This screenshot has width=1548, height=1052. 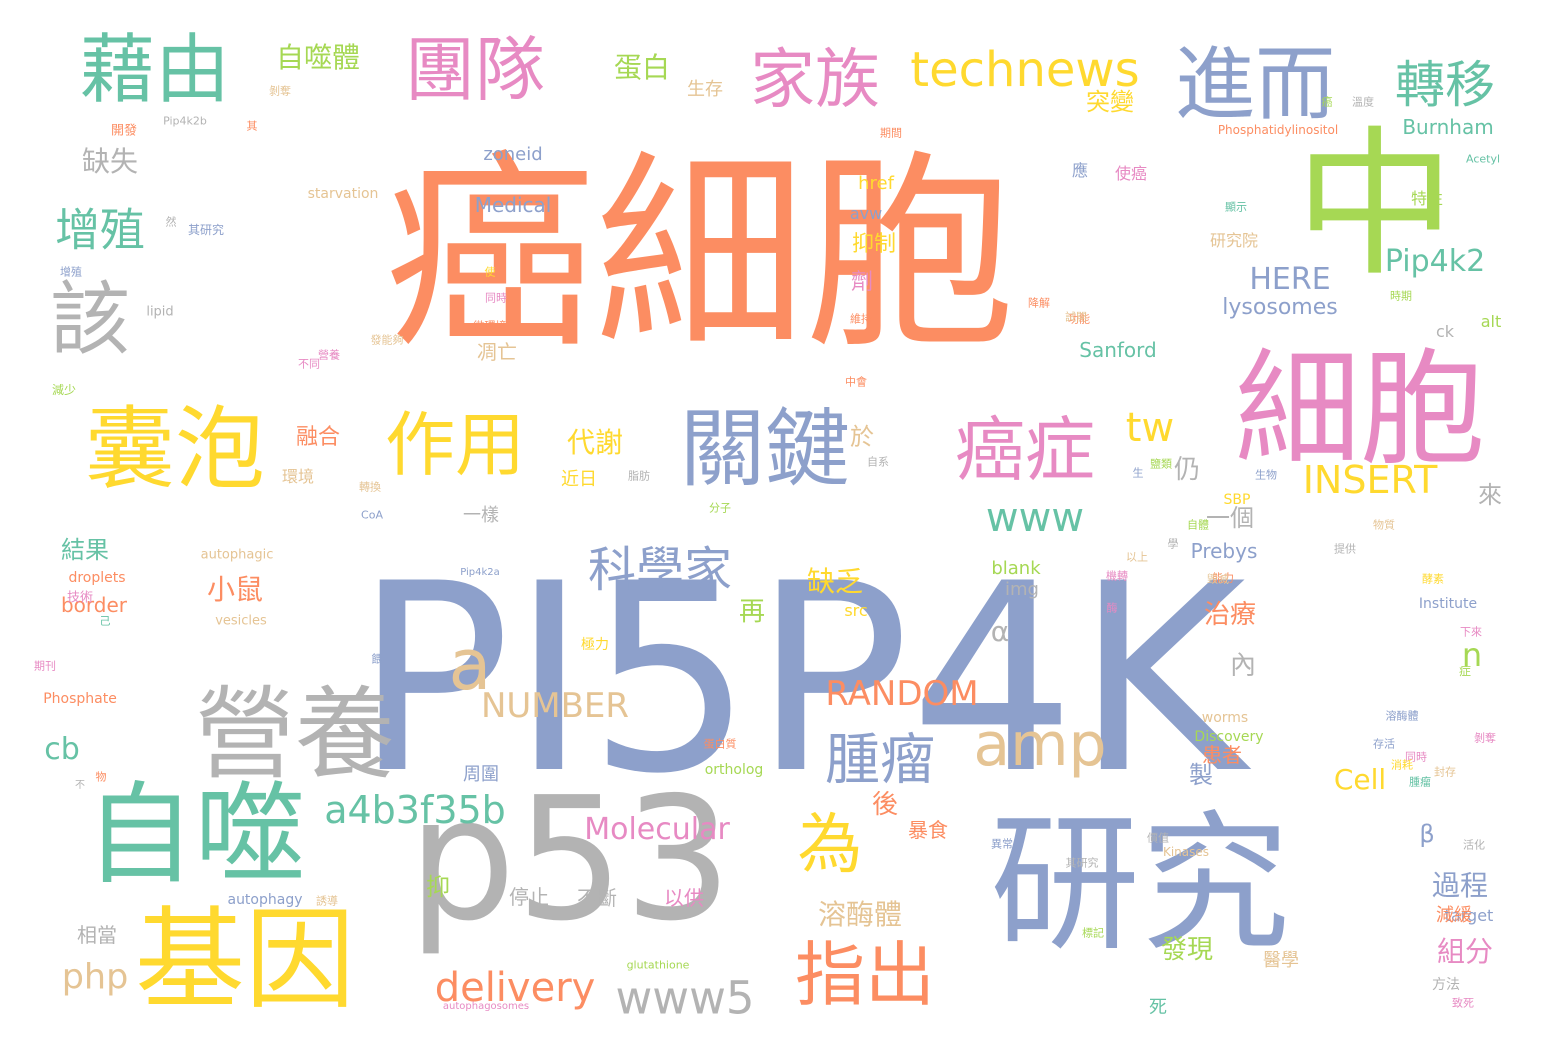 I want to click on cloud-word: Medical, so click(x=513, y=205).